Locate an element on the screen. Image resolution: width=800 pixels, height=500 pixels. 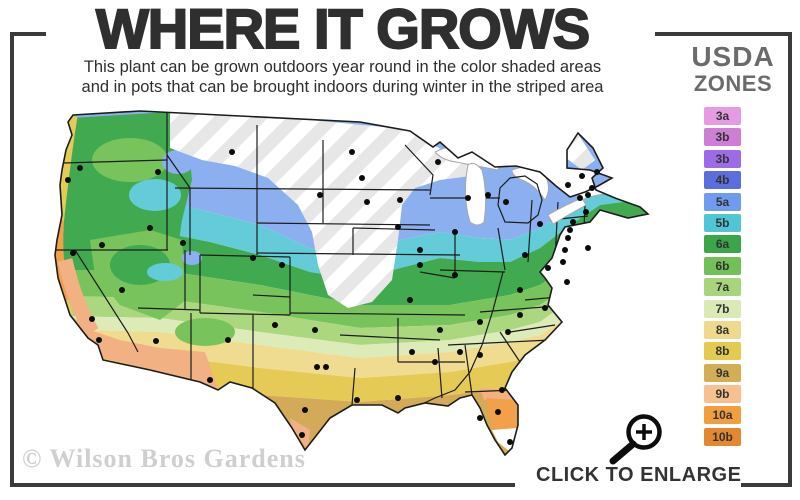
legend-title: USDA ZONES is located at coordinates (733, 69).